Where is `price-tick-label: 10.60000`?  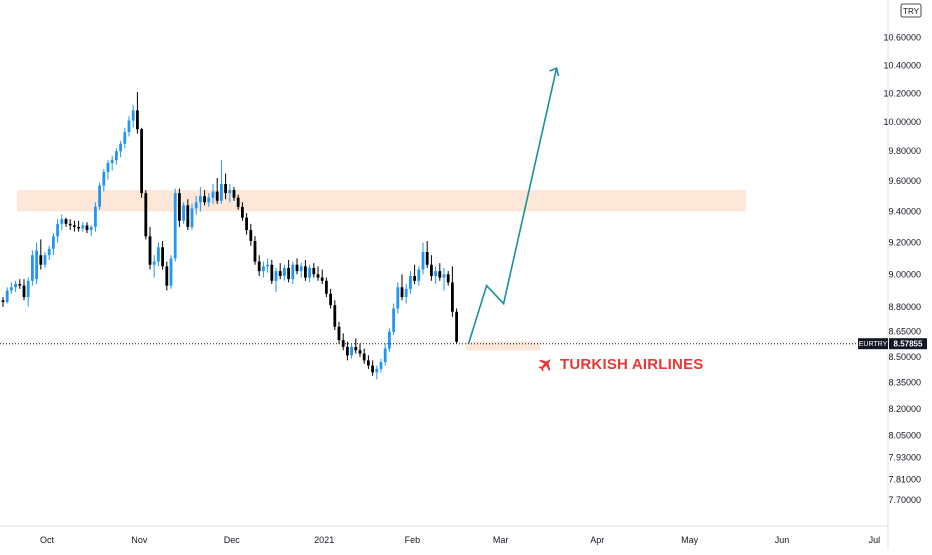 price-tick-label: 10.60000 is located at coordinates (902, 38).